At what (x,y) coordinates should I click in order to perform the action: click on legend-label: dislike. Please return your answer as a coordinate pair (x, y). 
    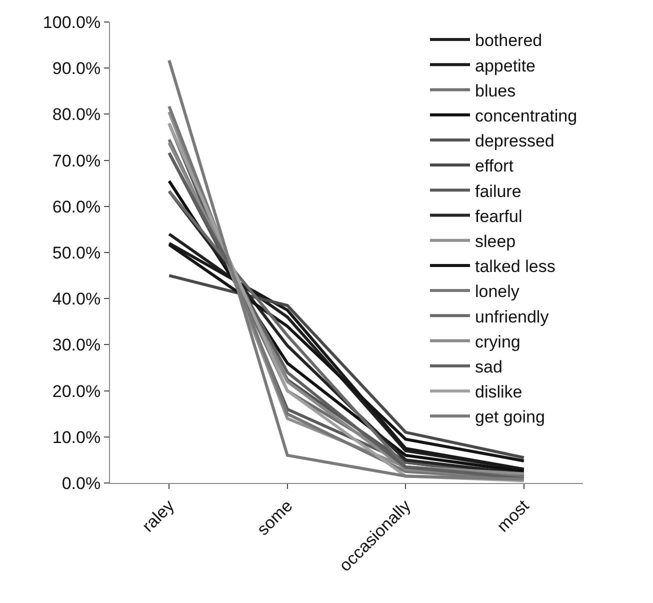
    Looking at the image, I should click on (498, 392).